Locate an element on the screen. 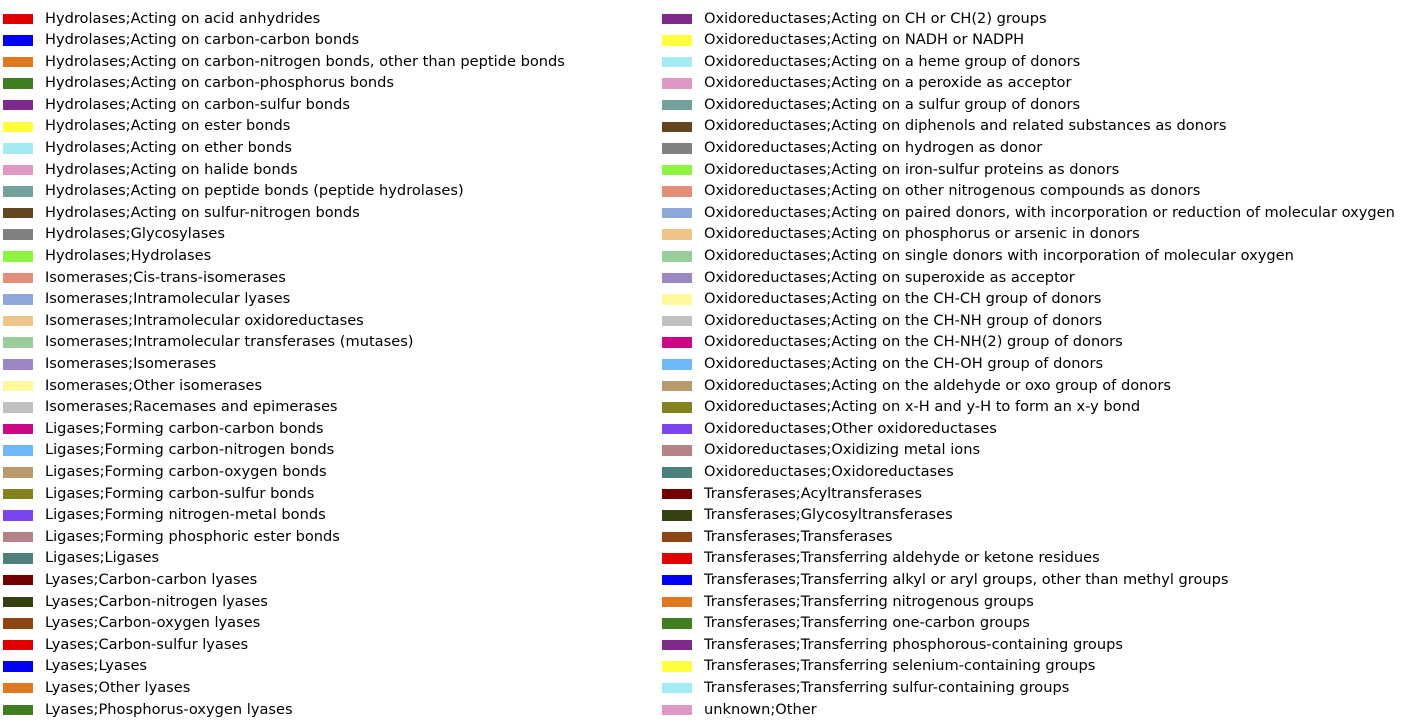 The height and width of the screenshot is (723, 1422). legend-label: Ligases;Ligases is located at coordinates (102, 558).